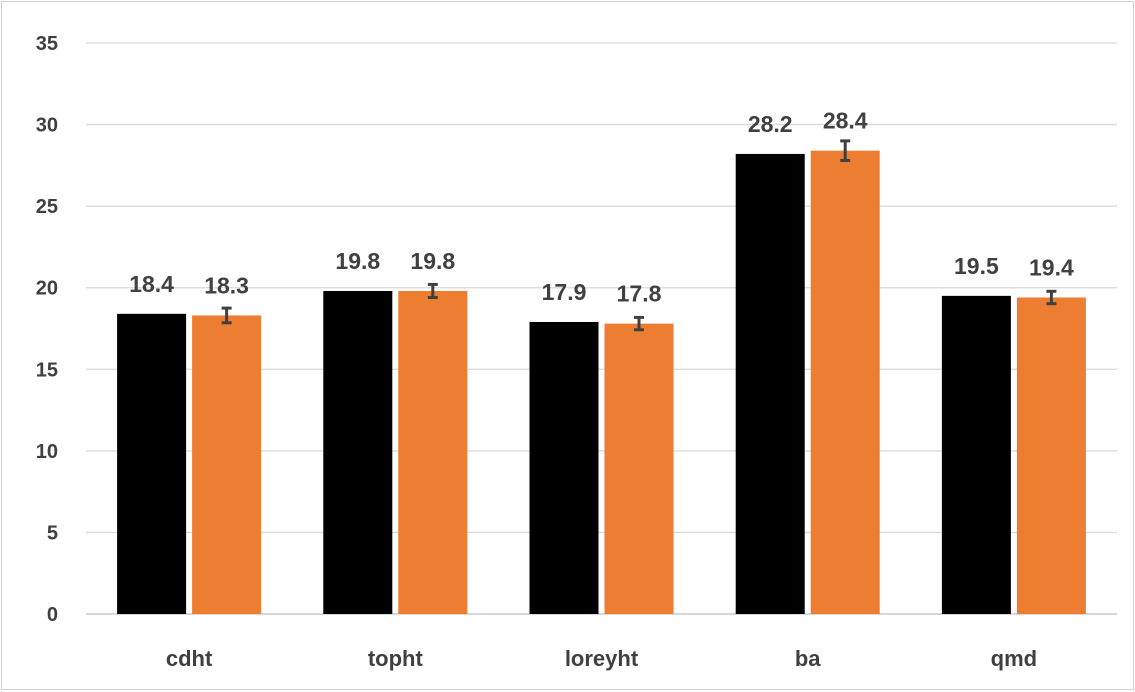 This screenshot has height=692, width=1135. What do you see at coordinates (432, 261) in the screenshot?
I see `data-label-topht-series-2: 19.8` at bounding box center [432, 261].